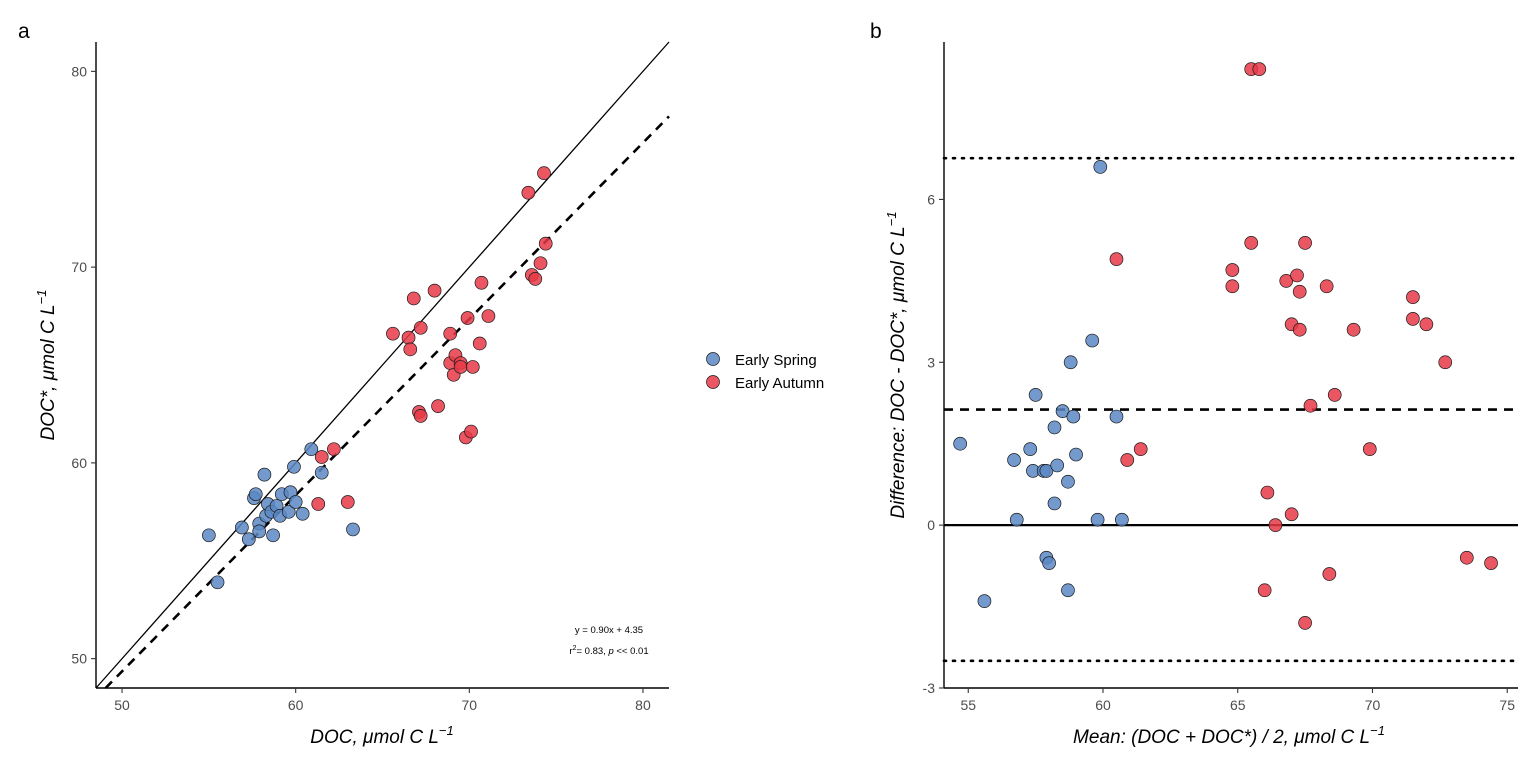 The width and height of the screenshot is (1536, 768). Describe the element at coordinates (377, 378) in the screenshot. I see `panel-a-points` at that location.